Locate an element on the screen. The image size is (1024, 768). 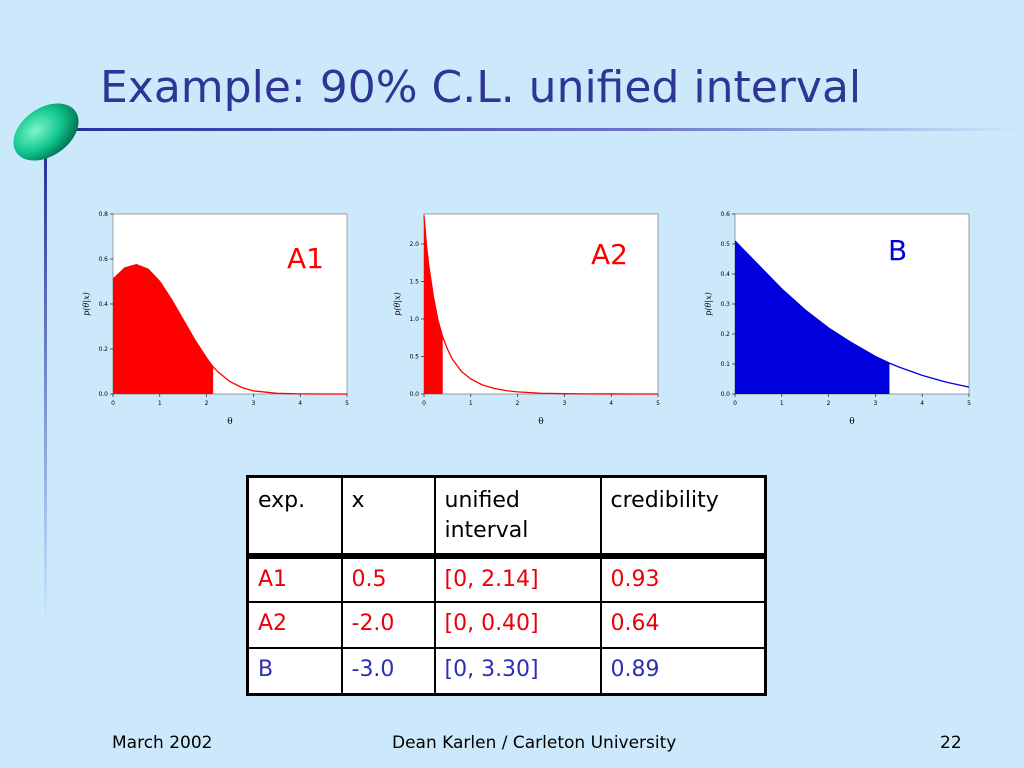
cell-credibility: 0.89 is located at coordinates (683, 671).